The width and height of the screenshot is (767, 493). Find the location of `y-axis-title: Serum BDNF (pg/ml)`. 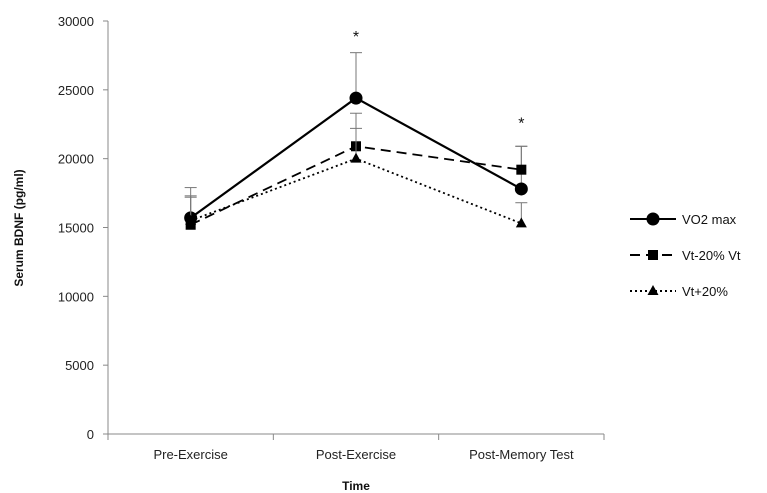

y-axis-title: Serum BDNF (pg/ml) is located at coordinates (19, 227).